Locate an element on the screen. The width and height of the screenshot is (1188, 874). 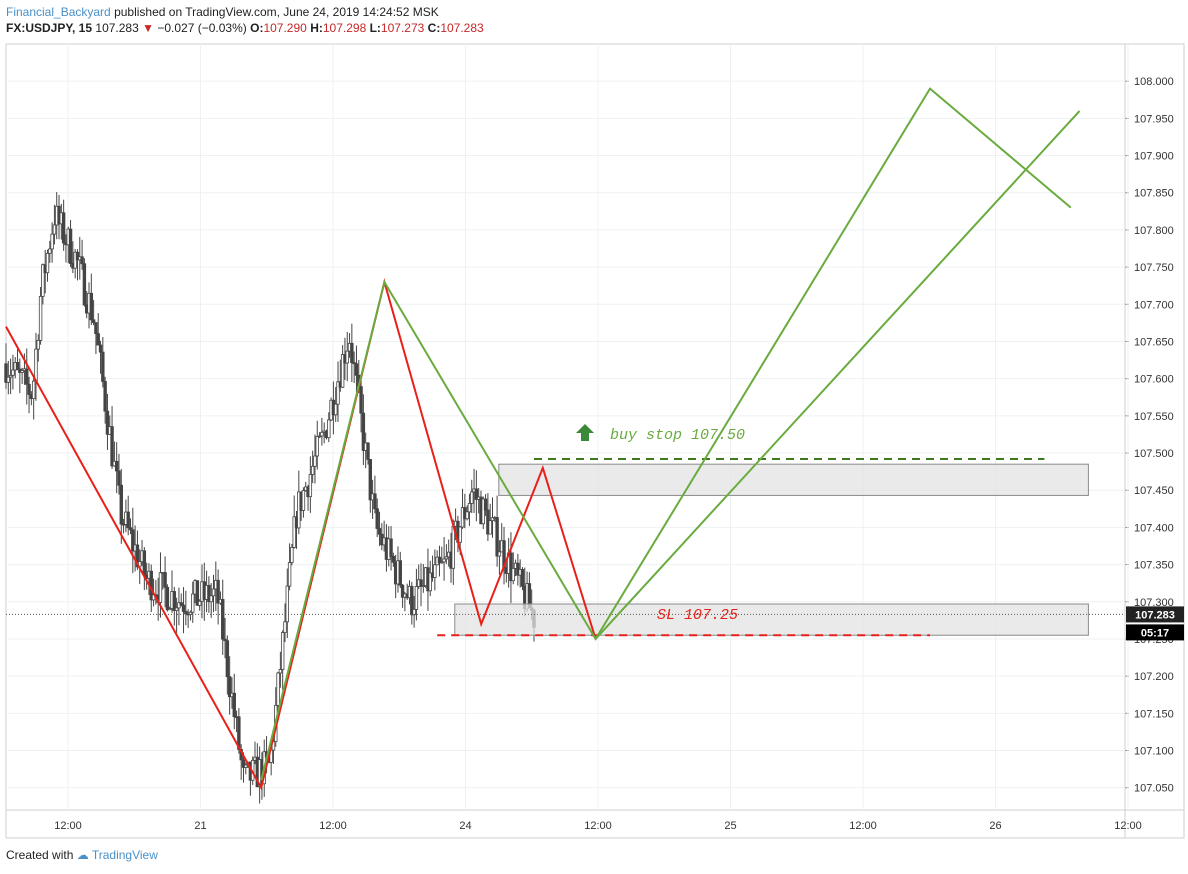
y-tick-label: 107.600 is located at coordinates (1154, 380).